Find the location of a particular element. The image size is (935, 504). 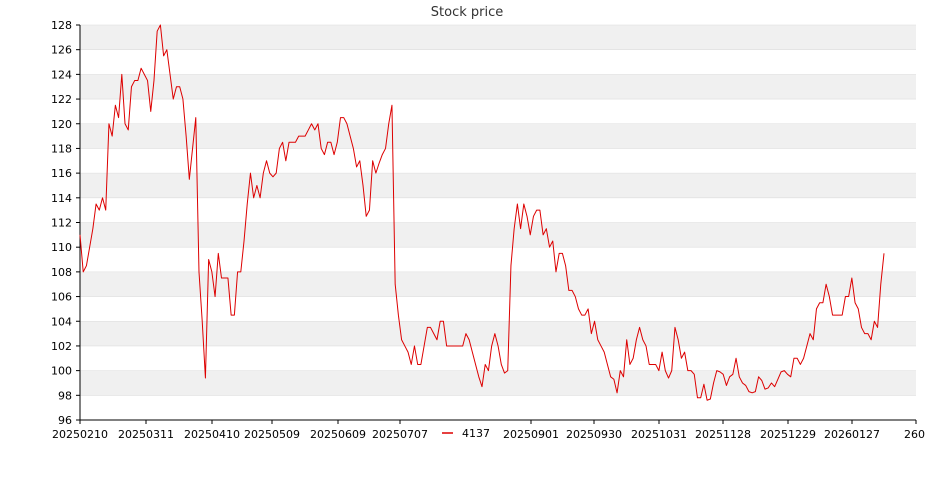

chart-title: Stock price is located at coordinates (467, 12).